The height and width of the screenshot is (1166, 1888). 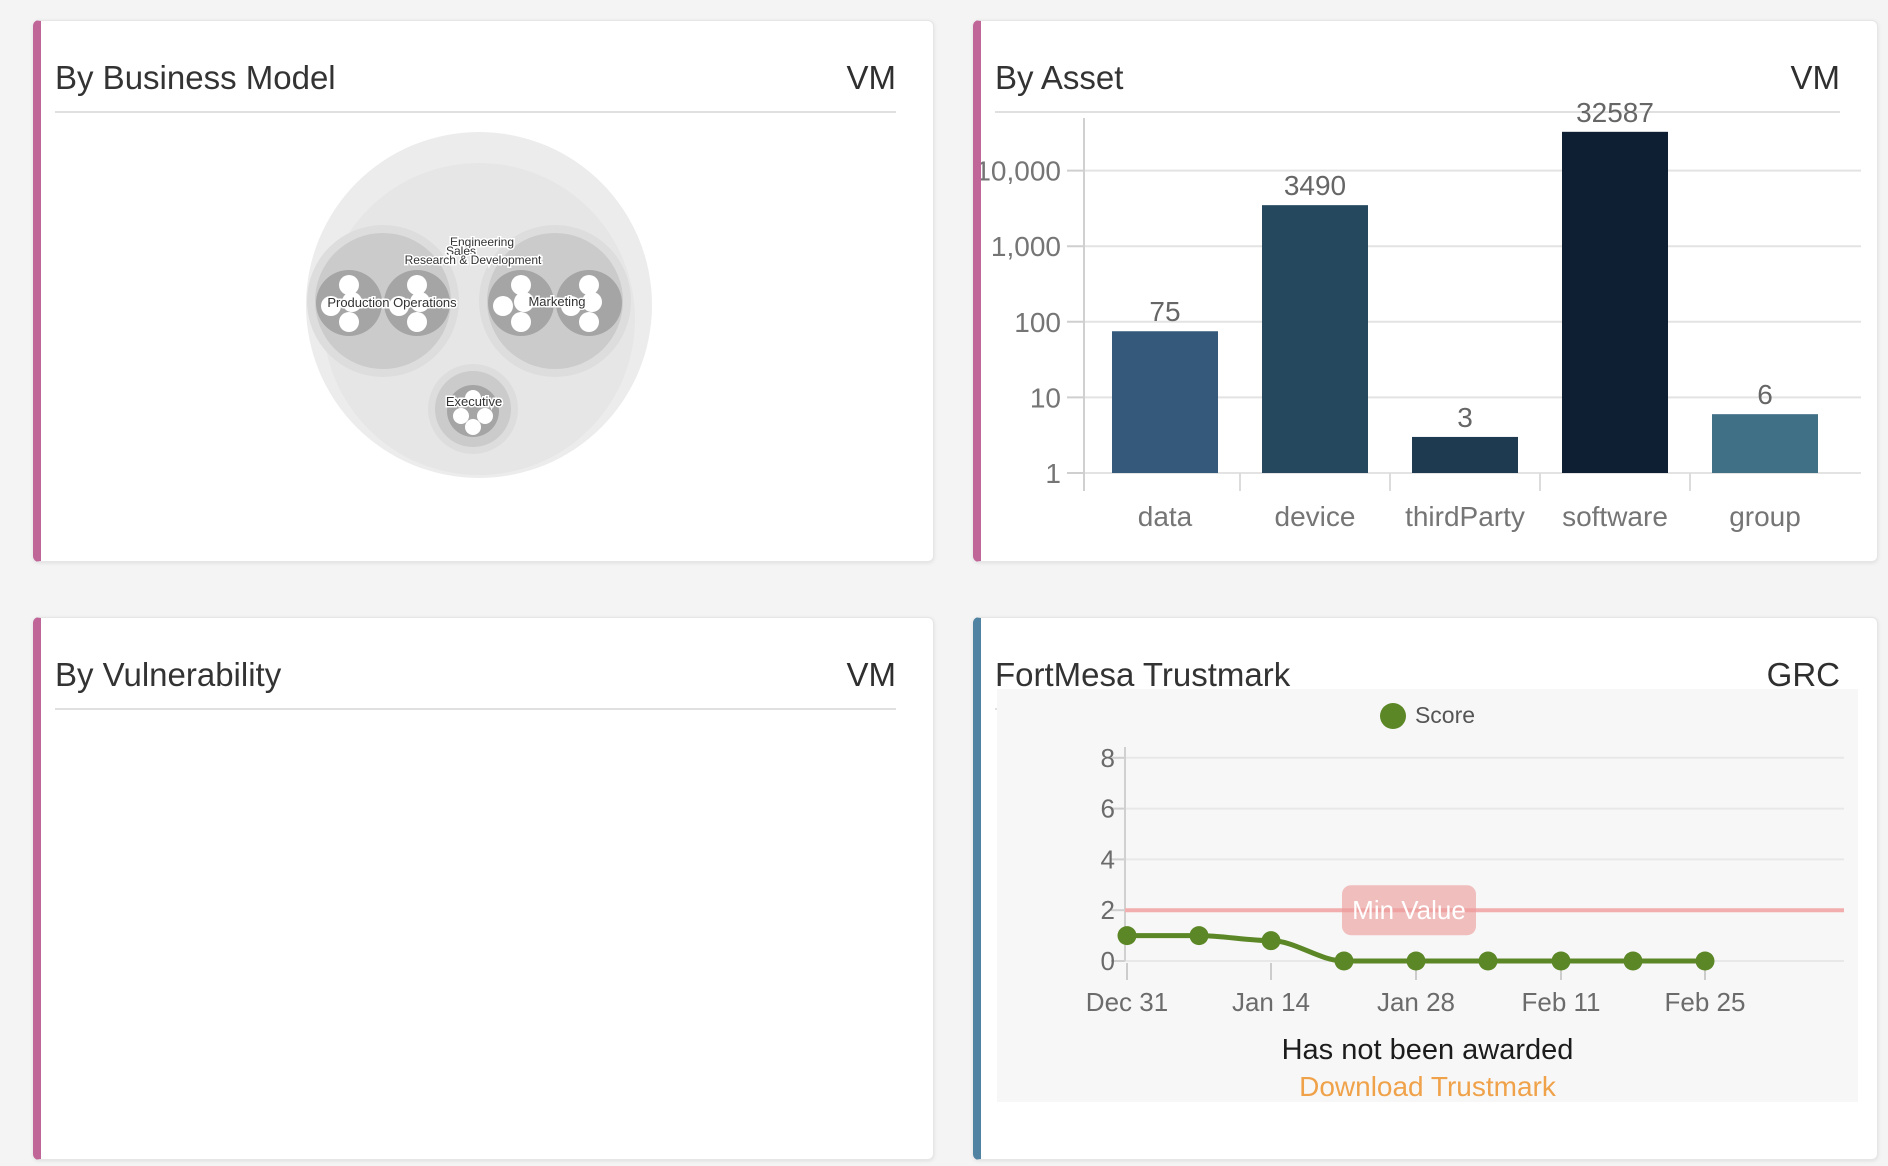 I want to click on team-circle, so click(x=473, y=411).